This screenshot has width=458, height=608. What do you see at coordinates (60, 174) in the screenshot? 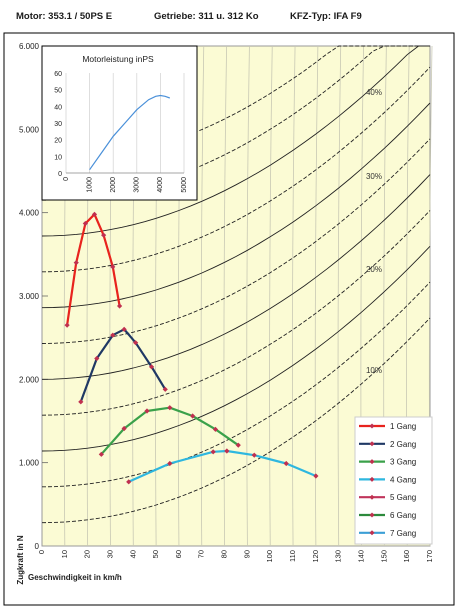
I see `inset-y-tick-label: 0` at bounding box center [60, 174].